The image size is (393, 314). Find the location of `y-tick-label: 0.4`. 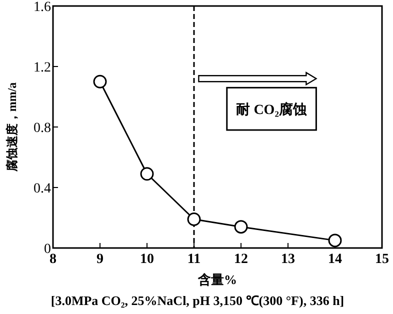

y-tick-label: 0.4 is located at coordinates (42, 189).